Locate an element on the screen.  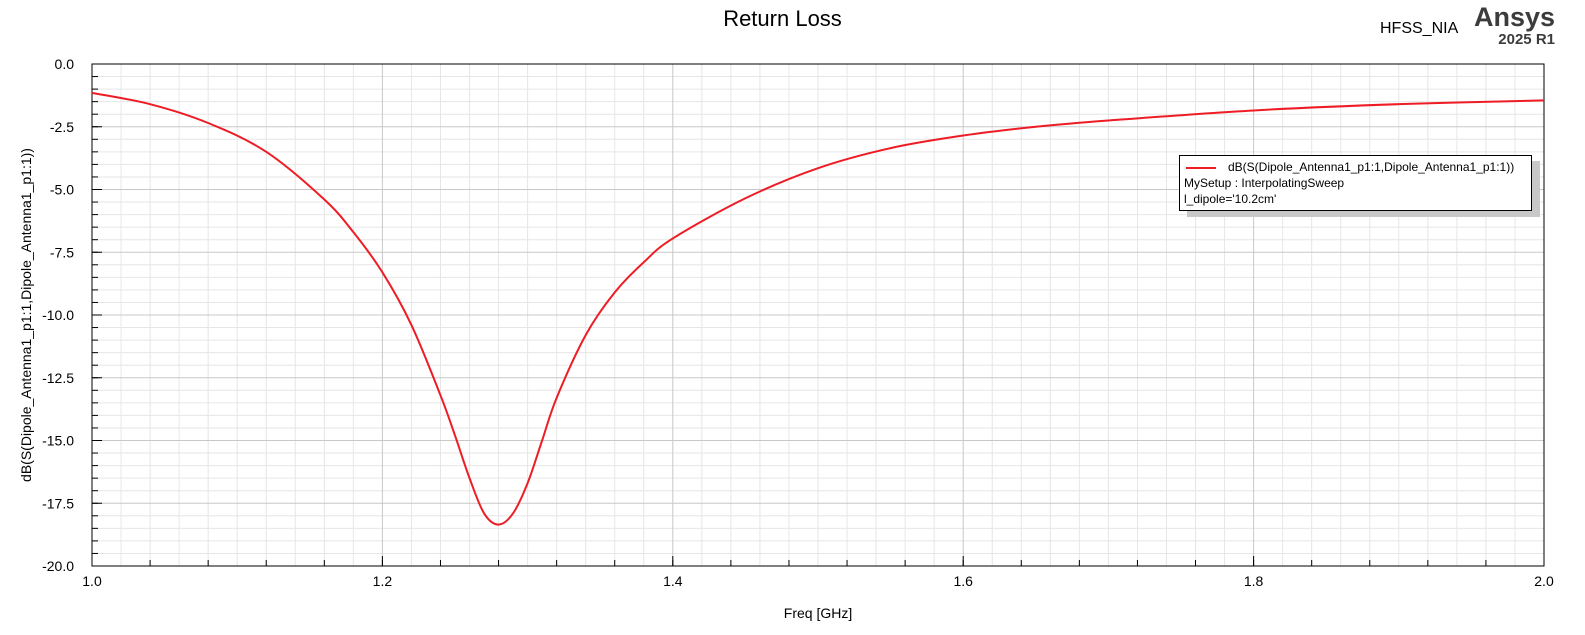
y-tick-label: -12.5 is located at coordinates (58, 378).